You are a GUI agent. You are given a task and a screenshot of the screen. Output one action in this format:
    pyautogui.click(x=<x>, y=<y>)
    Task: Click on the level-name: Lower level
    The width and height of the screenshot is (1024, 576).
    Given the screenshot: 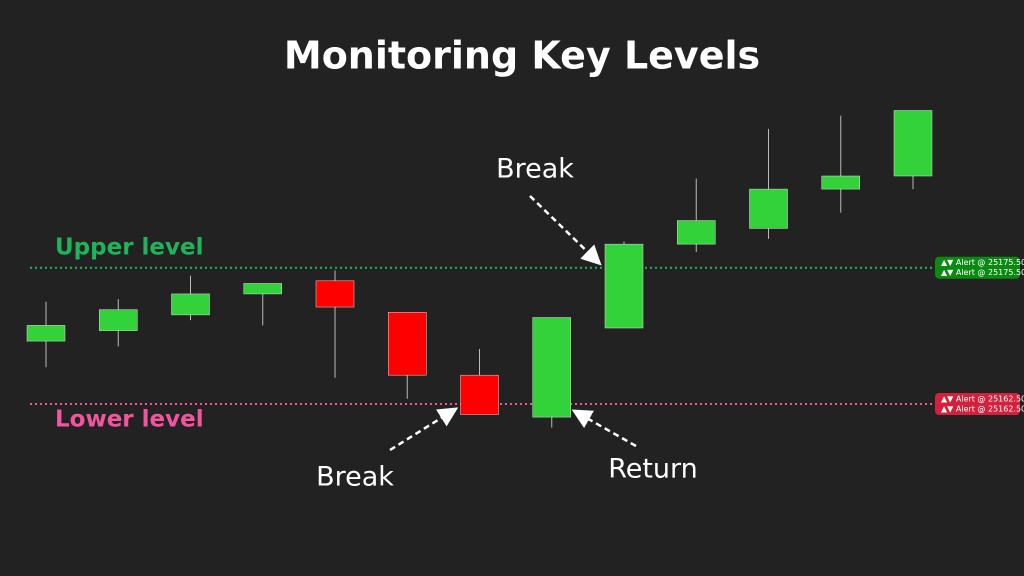 What is the action you would take?
    pyautogui.click(x=129, y=420)
    